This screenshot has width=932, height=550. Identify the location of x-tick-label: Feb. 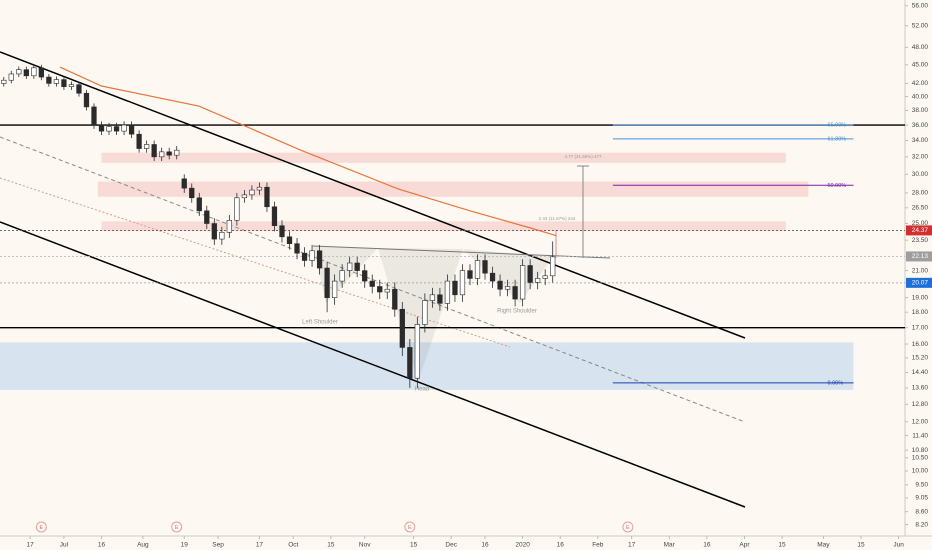
(598, 545).